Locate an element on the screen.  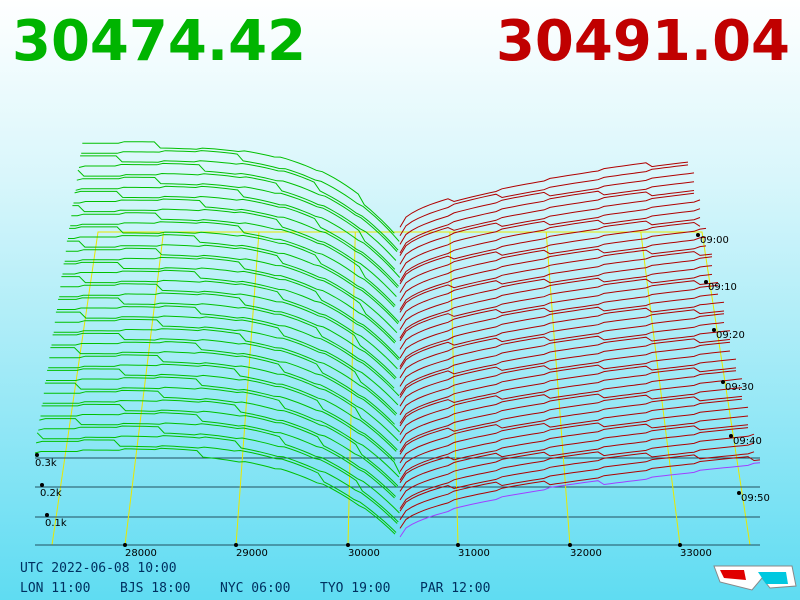
time-label: 09:00 is located at coordinates (714, 240).